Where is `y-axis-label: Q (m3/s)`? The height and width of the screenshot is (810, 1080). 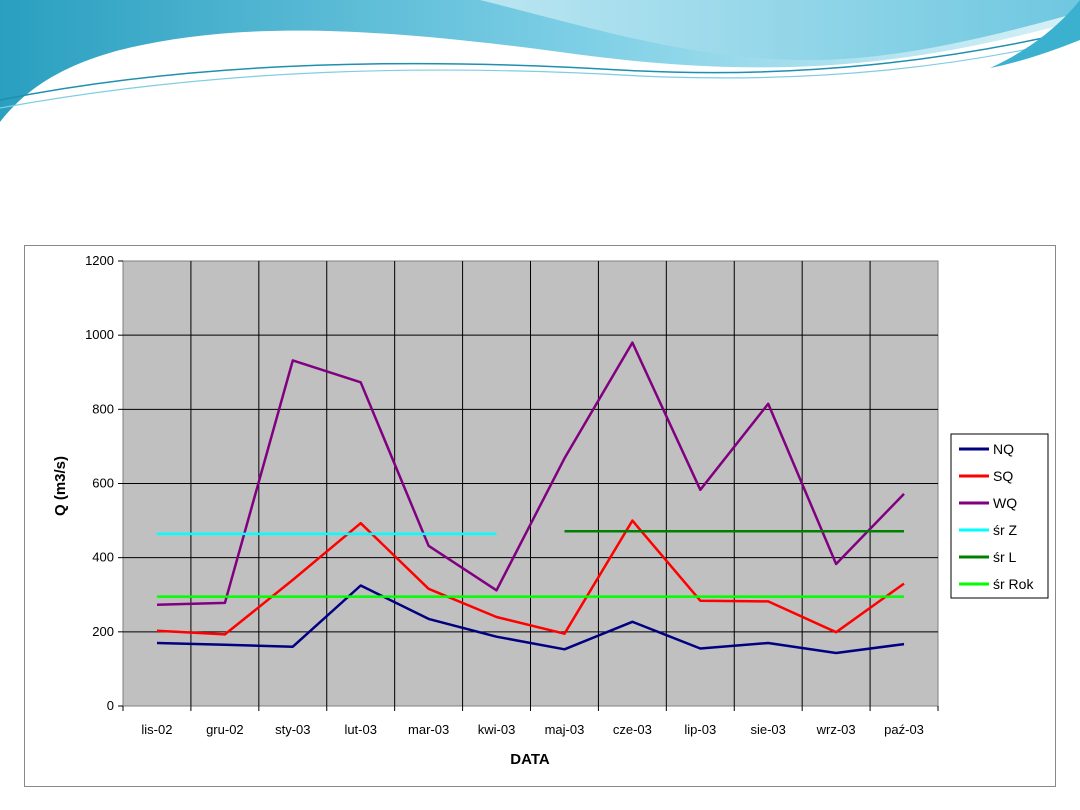
y-axis-label: Q (m3/s) is located at coordinates (60, 486).